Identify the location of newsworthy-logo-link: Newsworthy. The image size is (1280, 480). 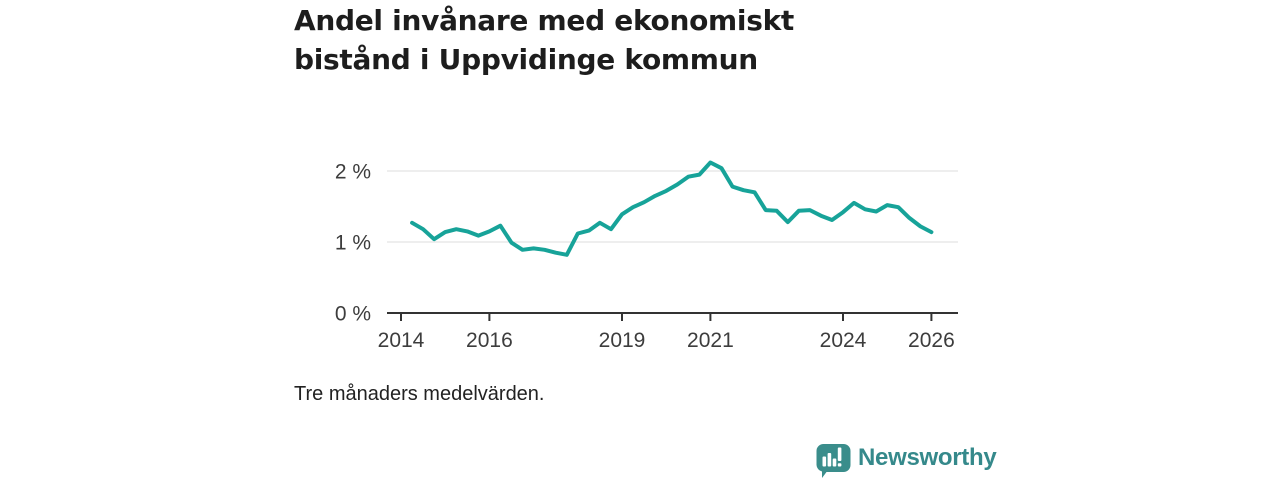
(944, 460).